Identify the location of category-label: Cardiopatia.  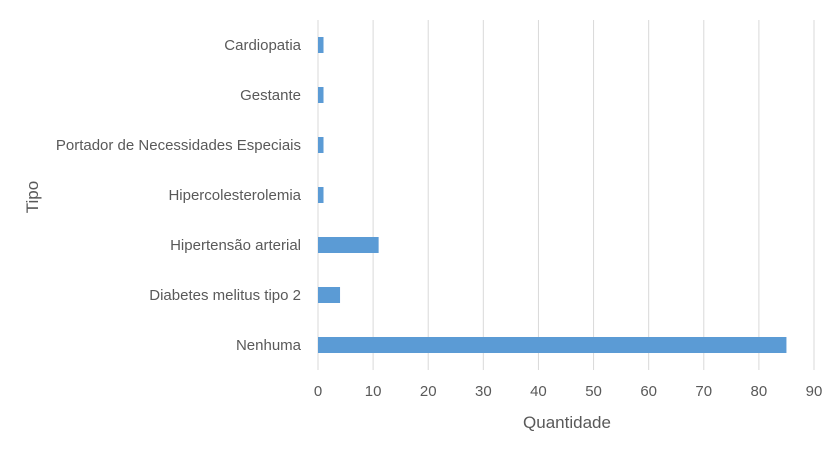
(262, 45).